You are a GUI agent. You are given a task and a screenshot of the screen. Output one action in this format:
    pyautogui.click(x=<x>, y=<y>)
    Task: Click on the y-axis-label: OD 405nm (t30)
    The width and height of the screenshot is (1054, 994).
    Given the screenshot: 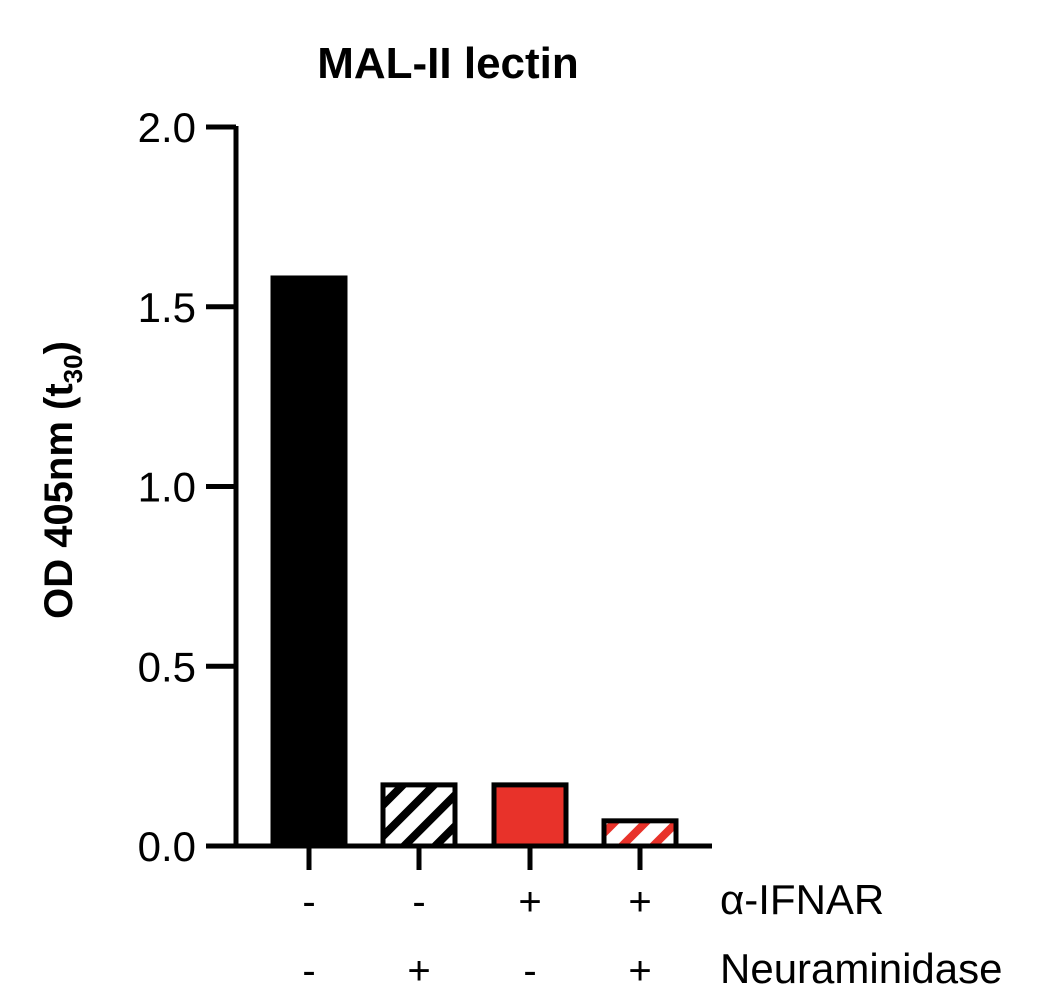 What is the action you would take?
    pyautogui.click(x=62, y=480)
    